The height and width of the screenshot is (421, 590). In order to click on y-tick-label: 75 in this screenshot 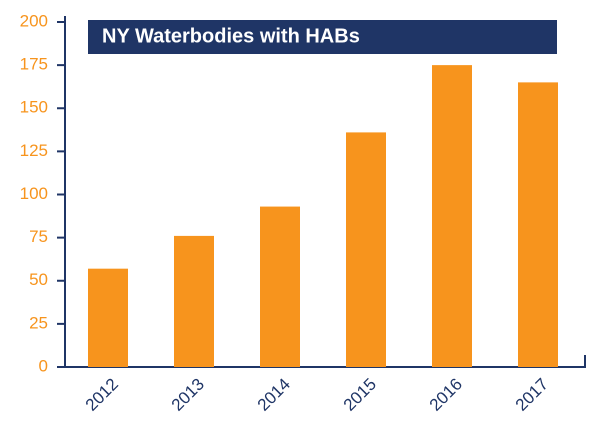, I will do `click(38, 236)`.